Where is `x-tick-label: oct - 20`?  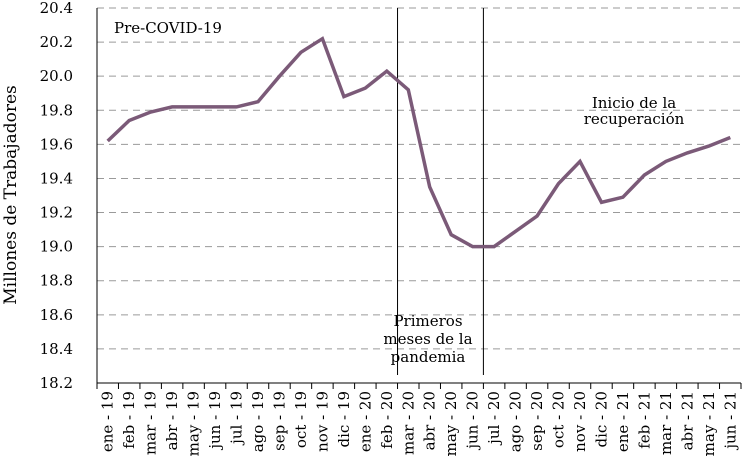 x-tick-label: oct - 20 is located at coordinates (559, 419).